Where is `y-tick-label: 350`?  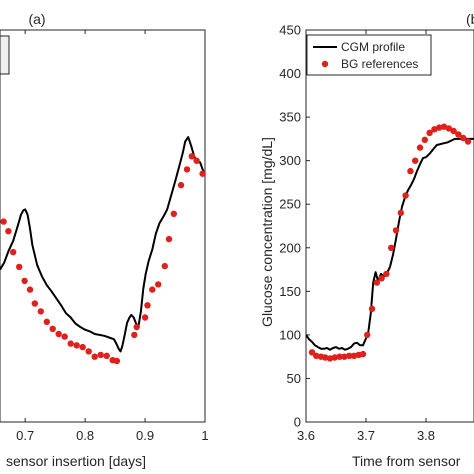
y-tick-label: 350 is located at coordinates (290, 117).